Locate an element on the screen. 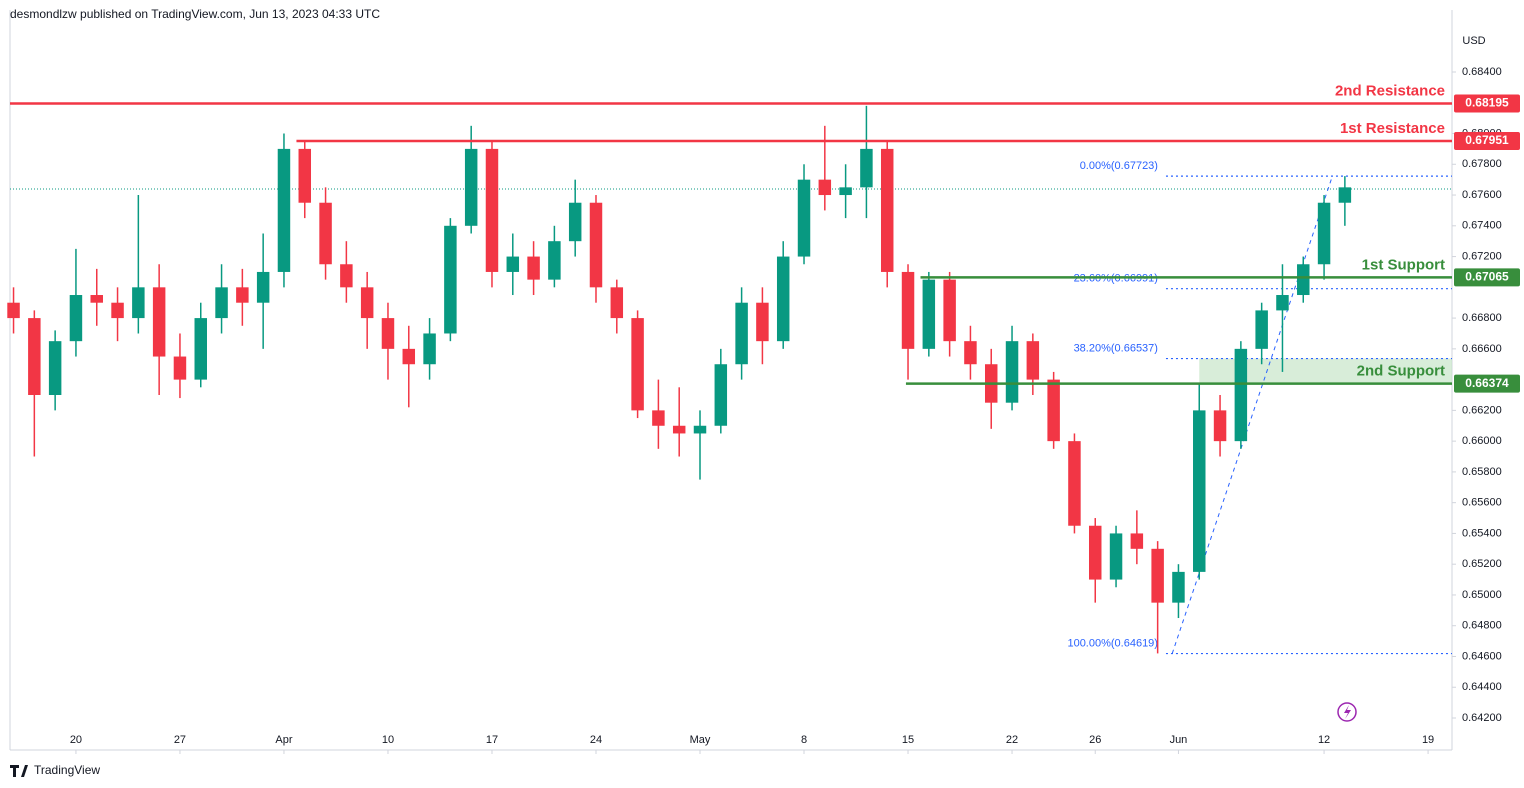  x-tick-label: May is located at coordinates (700, 740).